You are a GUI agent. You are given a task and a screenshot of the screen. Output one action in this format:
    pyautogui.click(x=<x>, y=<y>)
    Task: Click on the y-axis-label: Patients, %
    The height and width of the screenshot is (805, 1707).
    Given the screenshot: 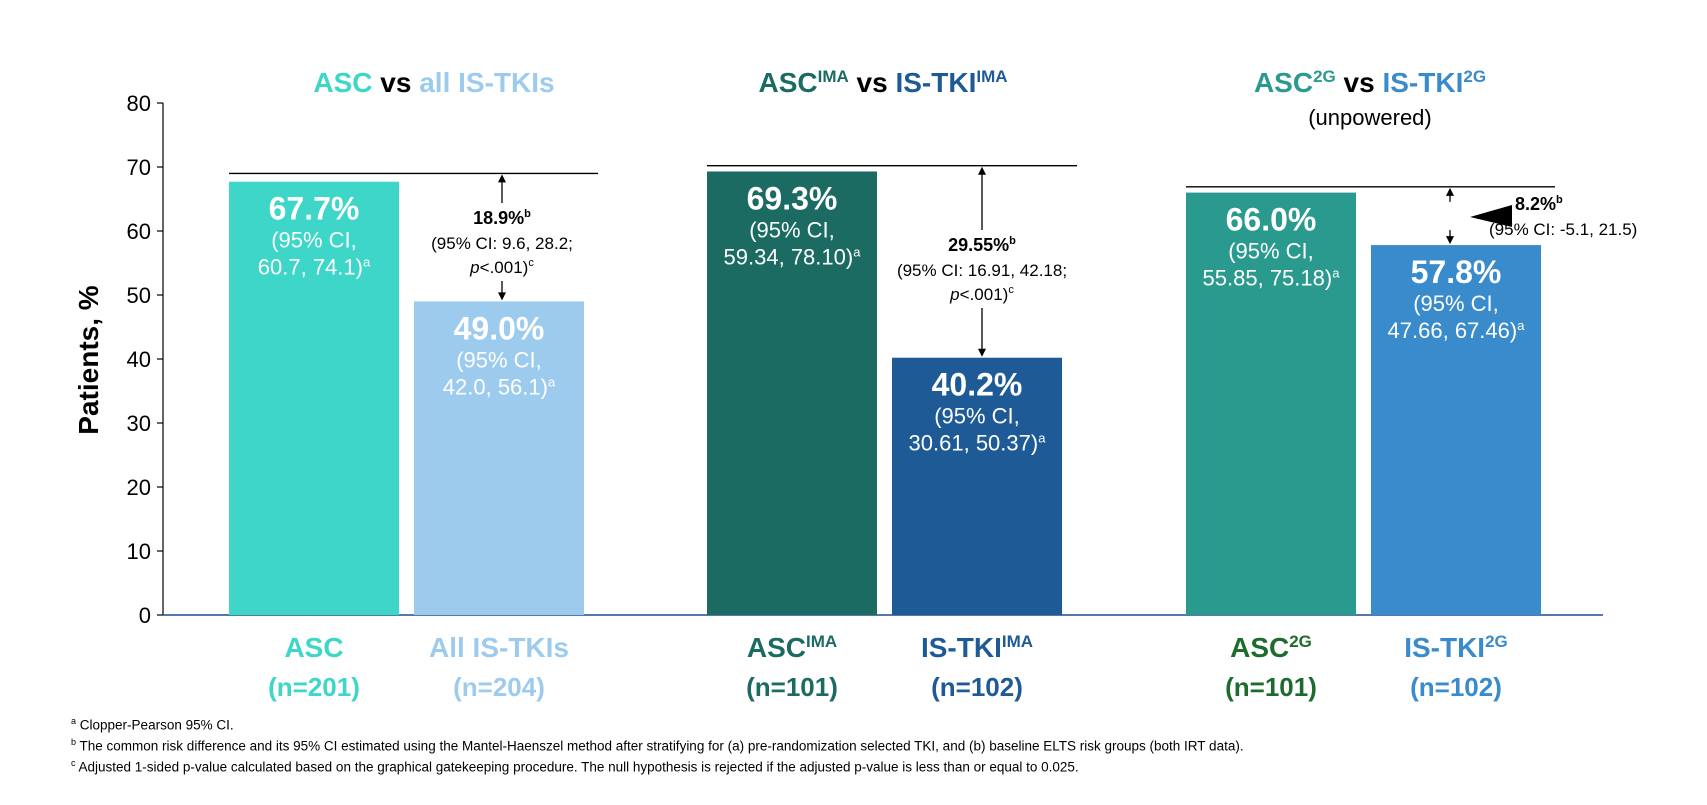 What is the action you would take?
    pyautogui.click(x=88, y=359)
    